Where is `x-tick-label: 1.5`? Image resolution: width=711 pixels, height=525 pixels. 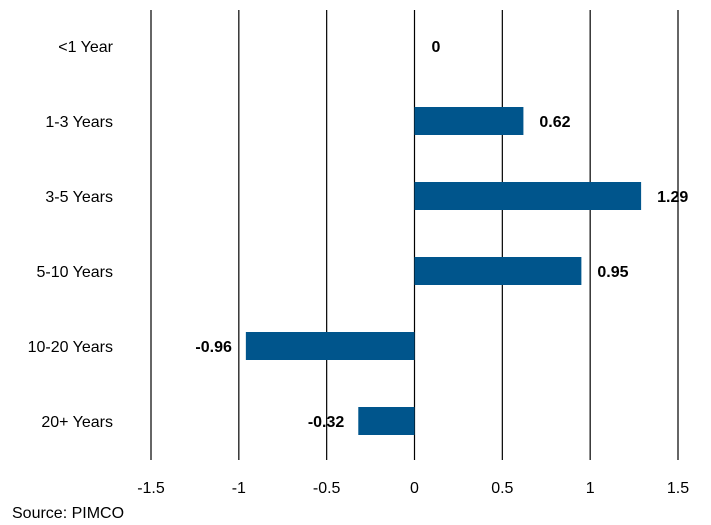
x-tick-label: 1.5 is located at coordinates (678, 488).